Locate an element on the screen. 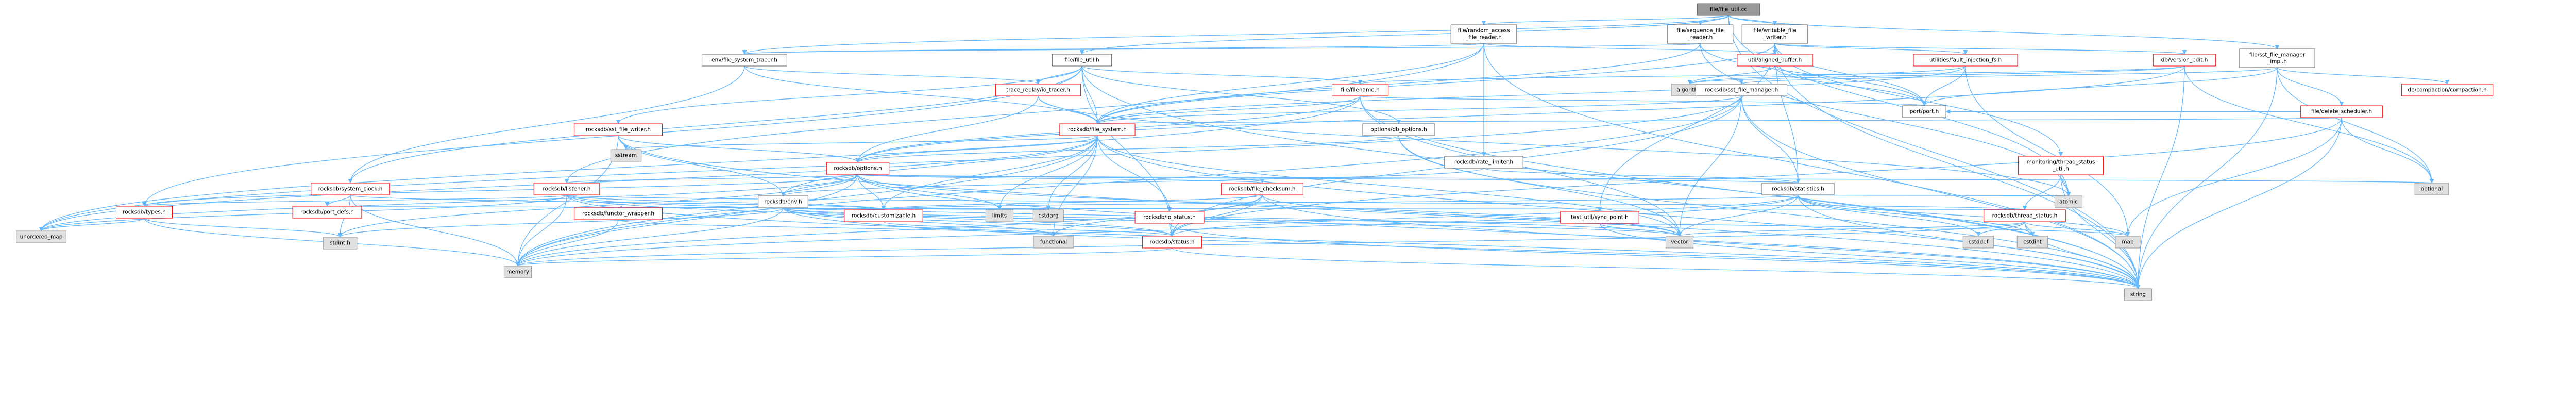  node-label: file/delete_scheduler.h is located at coordinates (2341, 112).